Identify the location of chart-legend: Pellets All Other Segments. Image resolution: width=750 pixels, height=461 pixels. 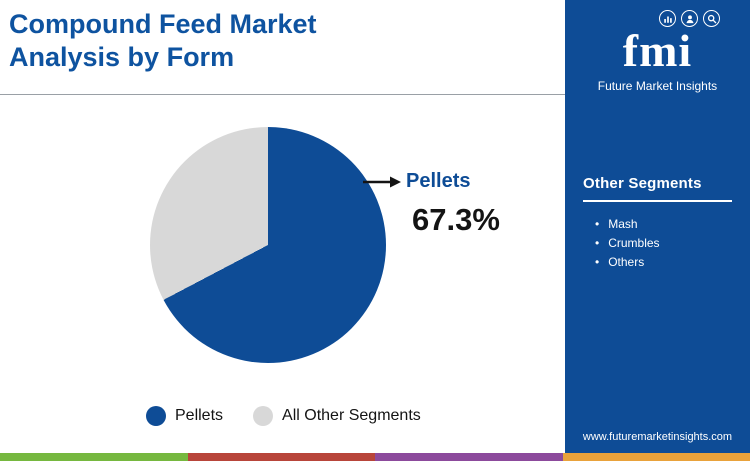
(283, 416).